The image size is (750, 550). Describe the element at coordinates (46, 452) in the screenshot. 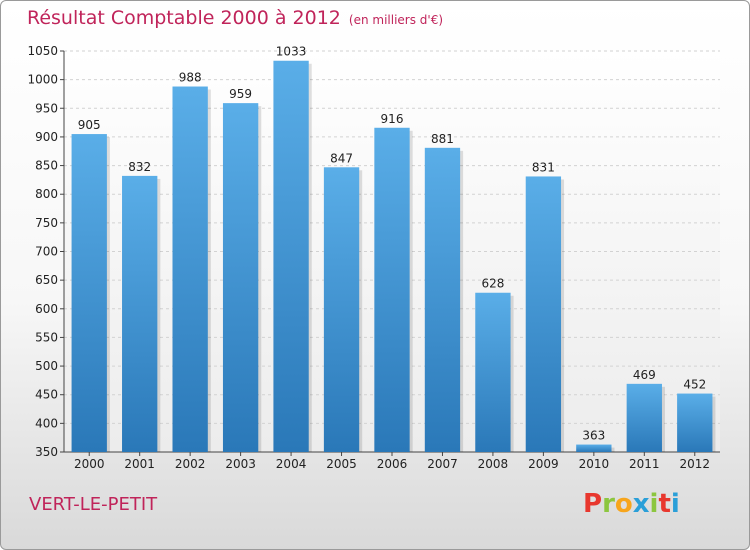

I see `y-tick-label: 350` at that location.